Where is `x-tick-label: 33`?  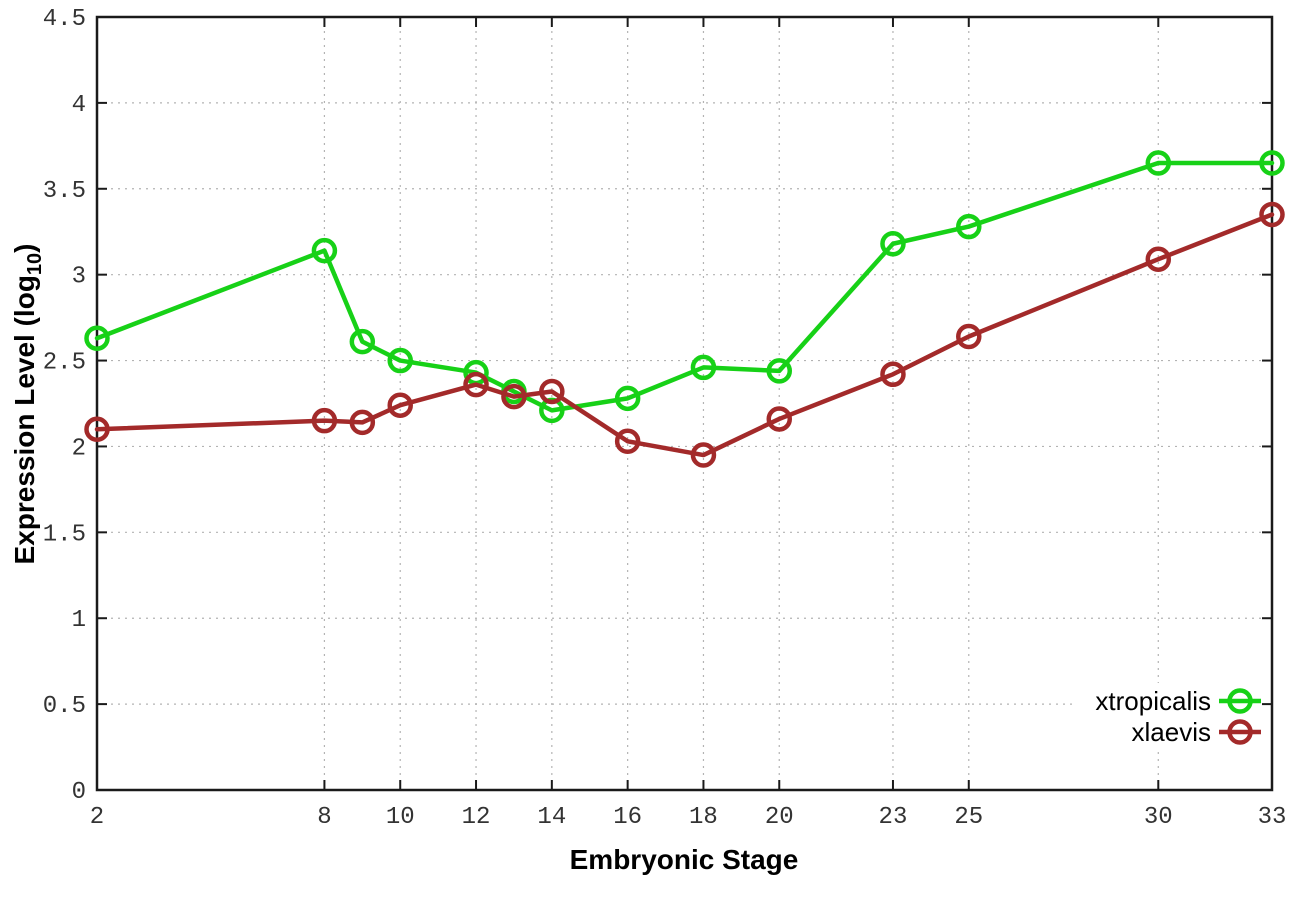
x-tick-label: 33 is located at coordinates (1272, 817).